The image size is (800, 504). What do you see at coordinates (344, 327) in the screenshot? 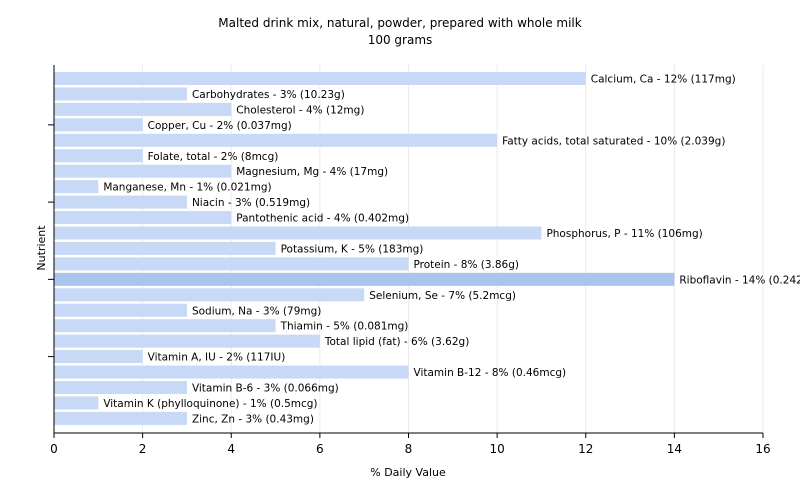
I see `bar-label: Thiamin - 5% (0.081mg)` at bounding box center [344, 327].